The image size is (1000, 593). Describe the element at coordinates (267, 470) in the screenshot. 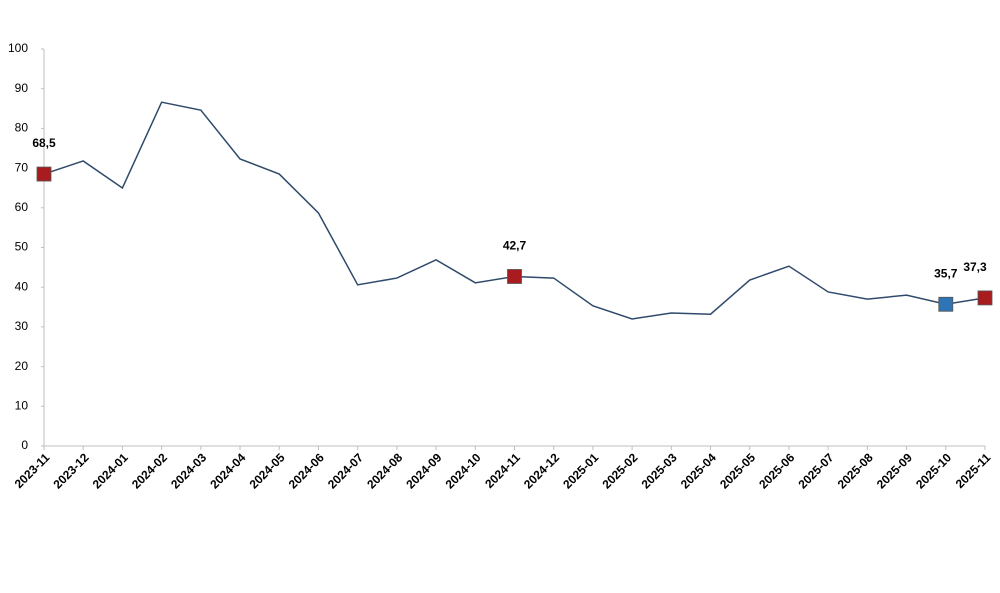

I see `x-tick-label: 2024-05` at that location.